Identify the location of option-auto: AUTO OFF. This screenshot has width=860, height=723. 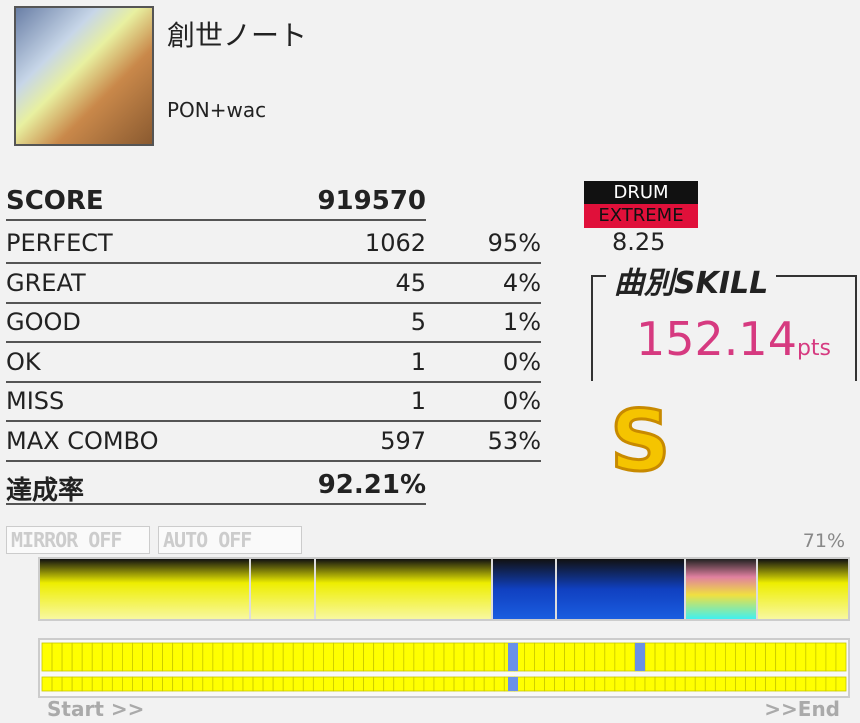
(230, 540).